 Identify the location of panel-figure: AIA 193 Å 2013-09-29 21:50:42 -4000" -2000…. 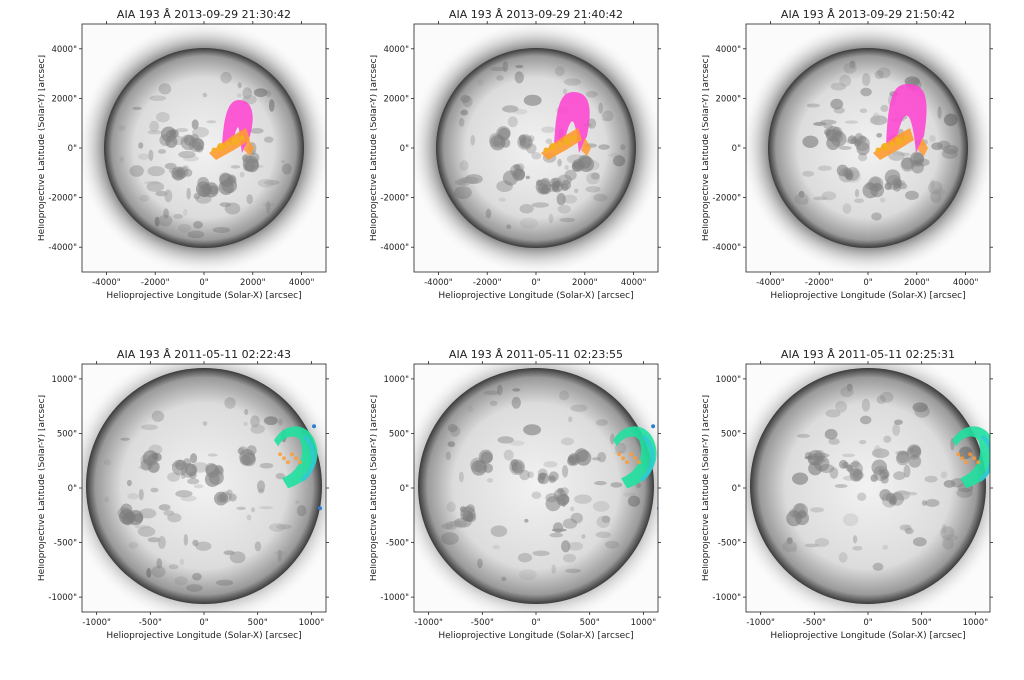
(847, 154).